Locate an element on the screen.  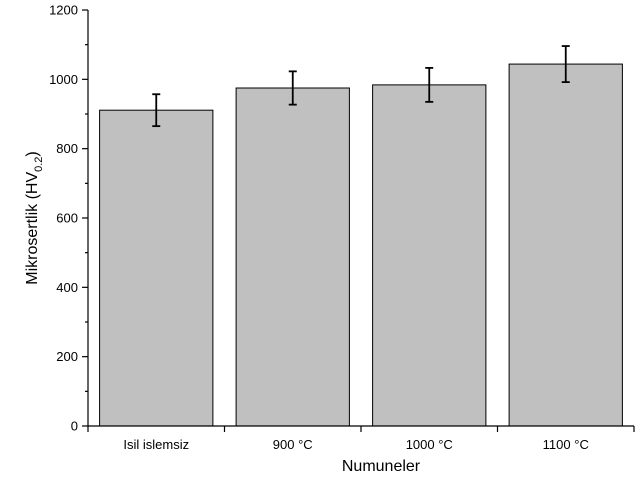
x-axis-title: Numuneler is located at coordinates (381, 466).